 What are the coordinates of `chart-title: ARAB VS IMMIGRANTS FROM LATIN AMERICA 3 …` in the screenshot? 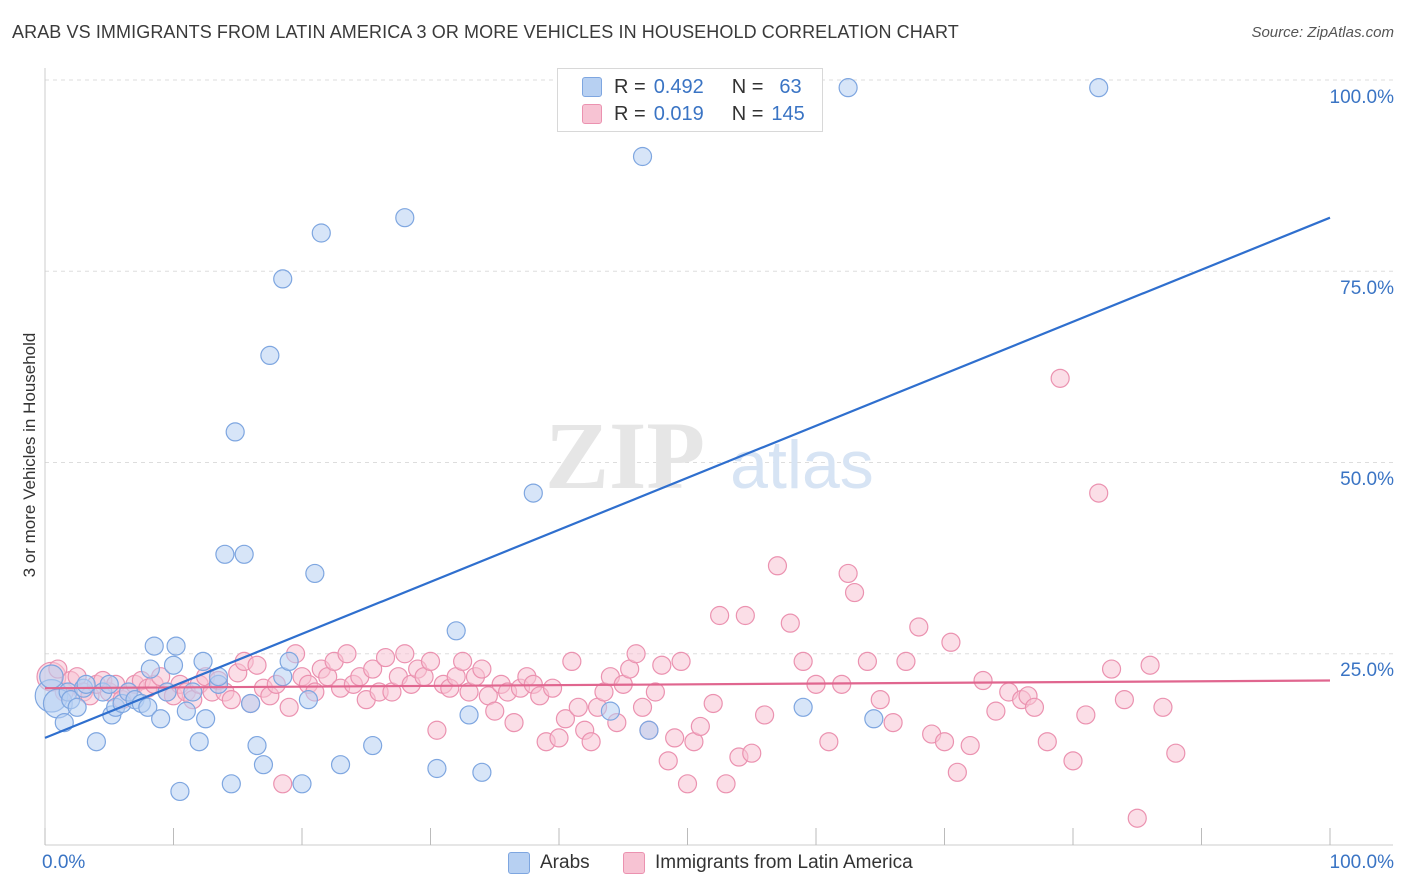 It's located at (485, 32).